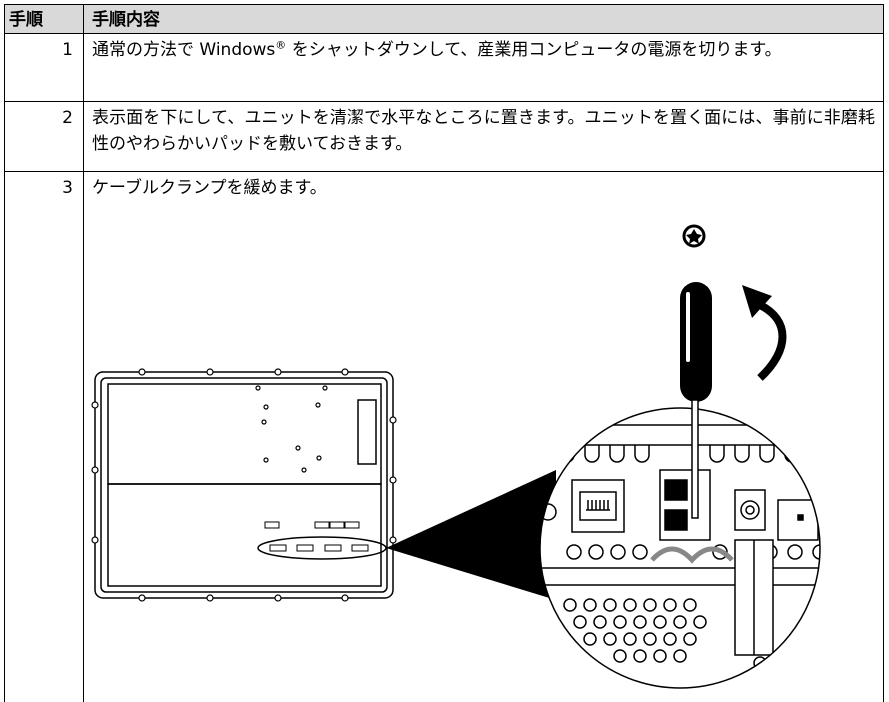 The width and height of the screenshot is (889, 702). What do you see at coordinates (44, 67) in the screenshot?
I see `step-number: 1` at bounding box center [44, 67].